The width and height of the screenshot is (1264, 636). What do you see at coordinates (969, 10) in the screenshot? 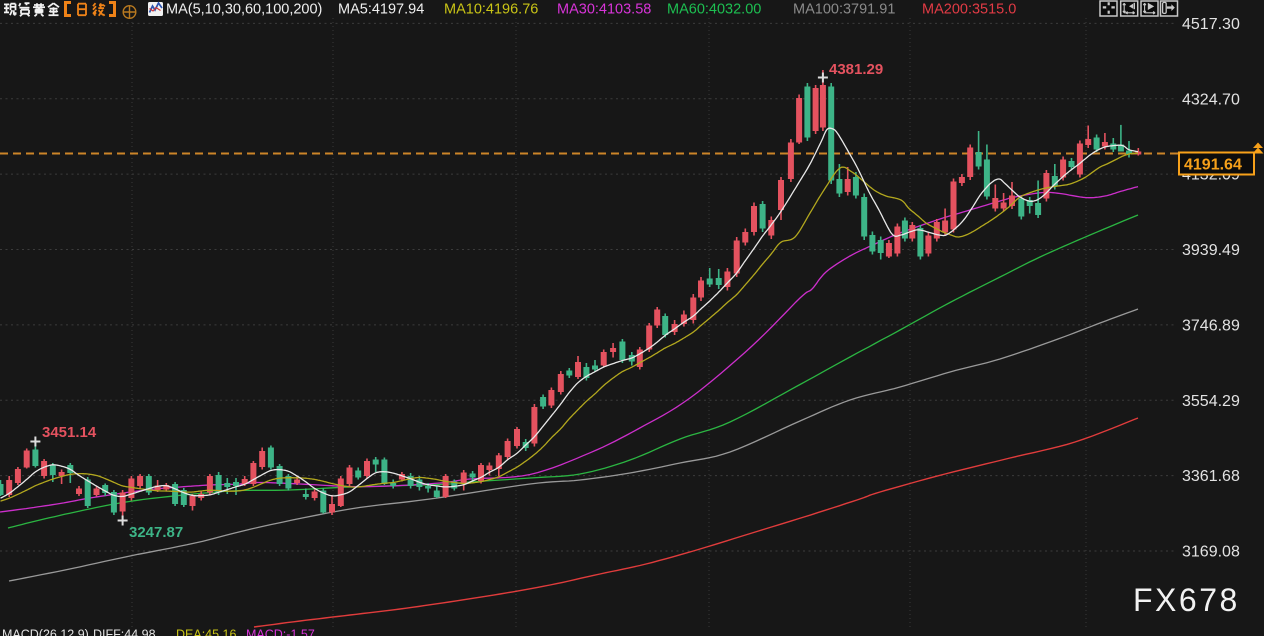
I see `svg-text: MA200:3515.0` at bounding box center [969, 10].